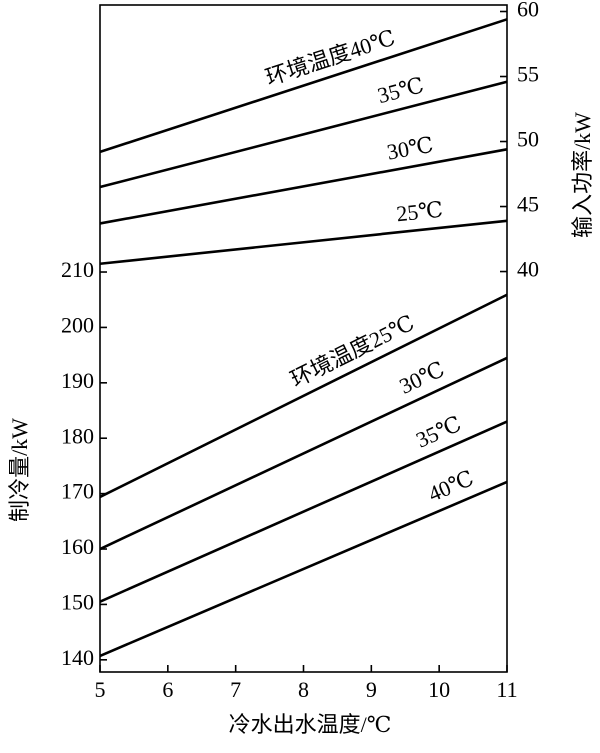 Image resolution: width=600 pixels, height=753 pixels. I want to click on y2-axis-label: 输入功率/kW, so click(582, 175).